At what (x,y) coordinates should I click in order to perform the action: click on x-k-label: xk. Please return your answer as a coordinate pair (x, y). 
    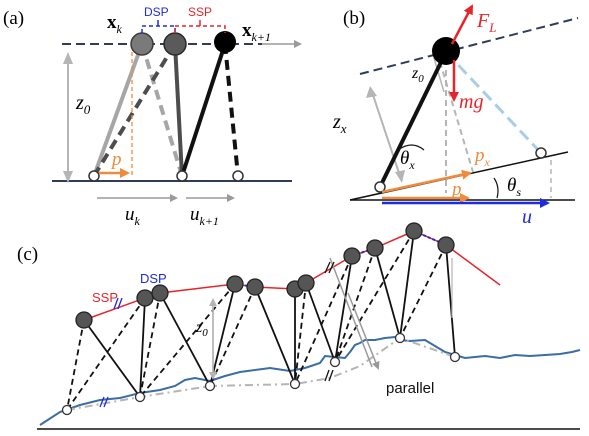
    Looking at the image, I should click on (115, 24).